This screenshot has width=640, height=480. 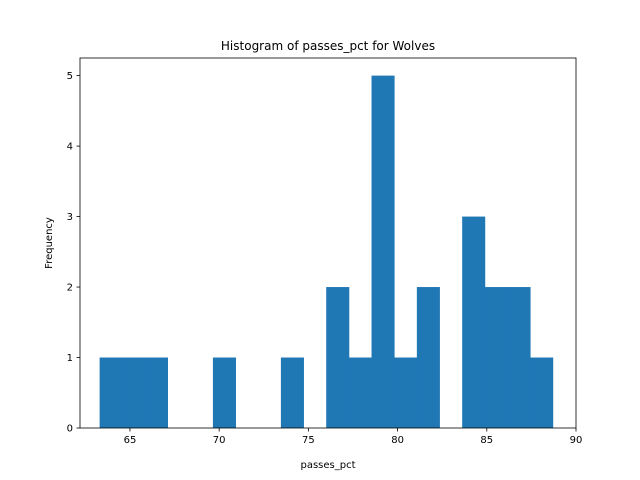 What do you see at coordinates (397, 440) in the screenshot?
I see `x-tick-label: 80` at bounding box center [397, 440].